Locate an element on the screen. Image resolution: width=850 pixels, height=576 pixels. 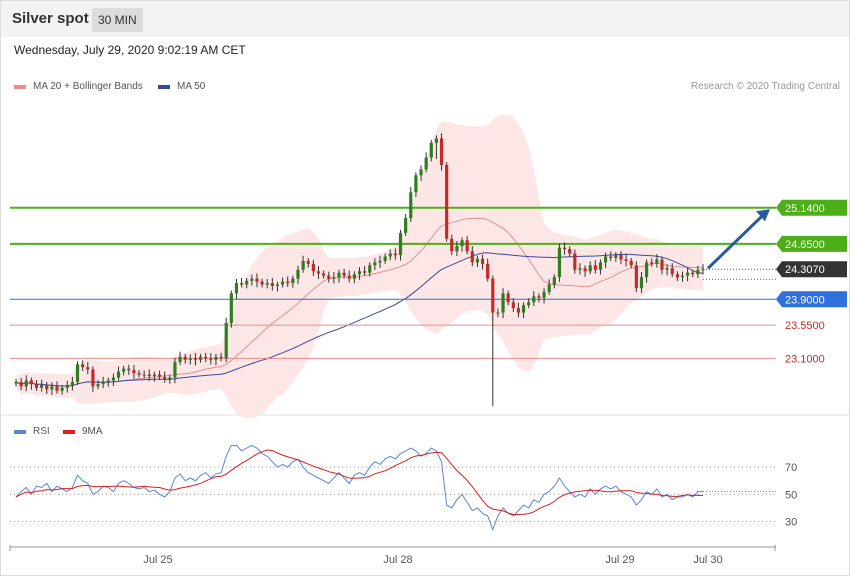
legend-9ma: 9MA is located at coordinates (83, 431).